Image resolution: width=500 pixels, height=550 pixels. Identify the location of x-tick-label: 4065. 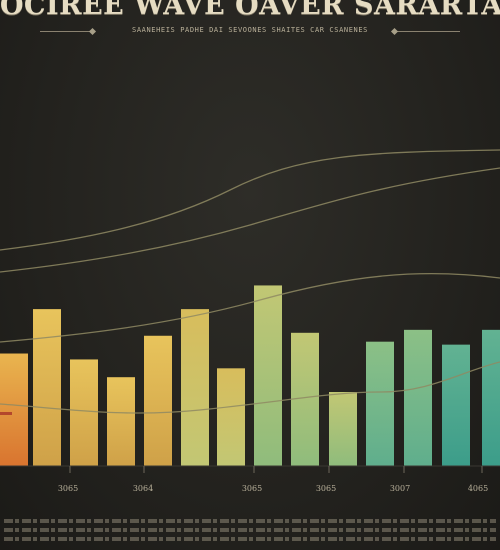
(478, 488).